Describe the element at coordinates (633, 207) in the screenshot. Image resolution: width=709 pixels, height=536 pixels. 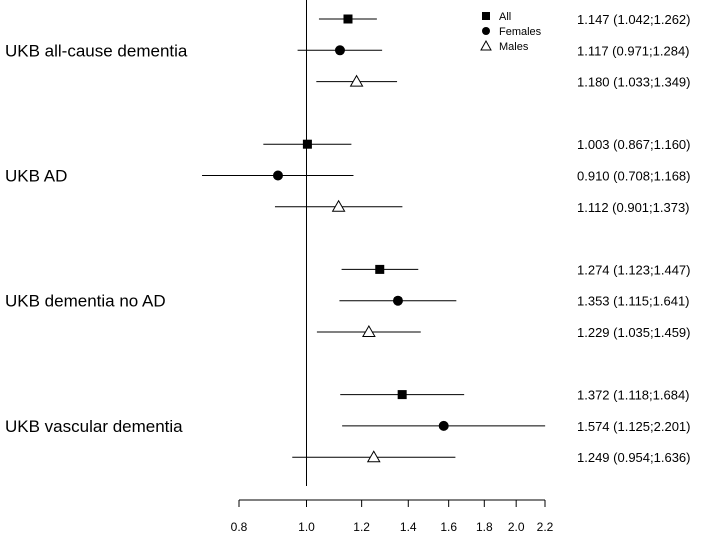
I see `ci-value-text: 1.112 (0.901;1.373)` at that location.